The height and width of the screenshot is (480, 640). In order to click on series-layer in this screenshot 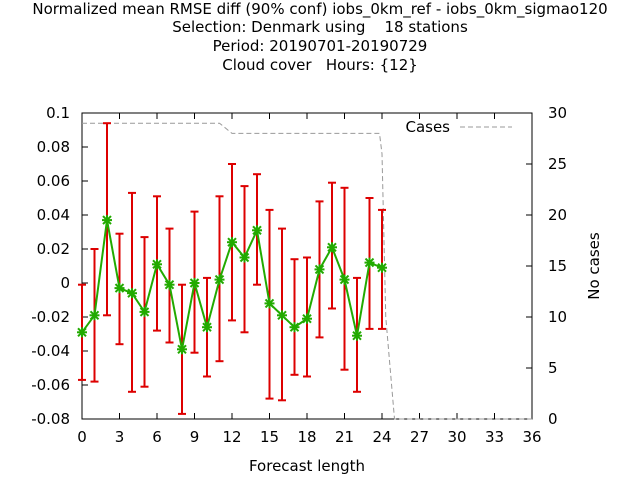, I will do `click(232, 285)`.